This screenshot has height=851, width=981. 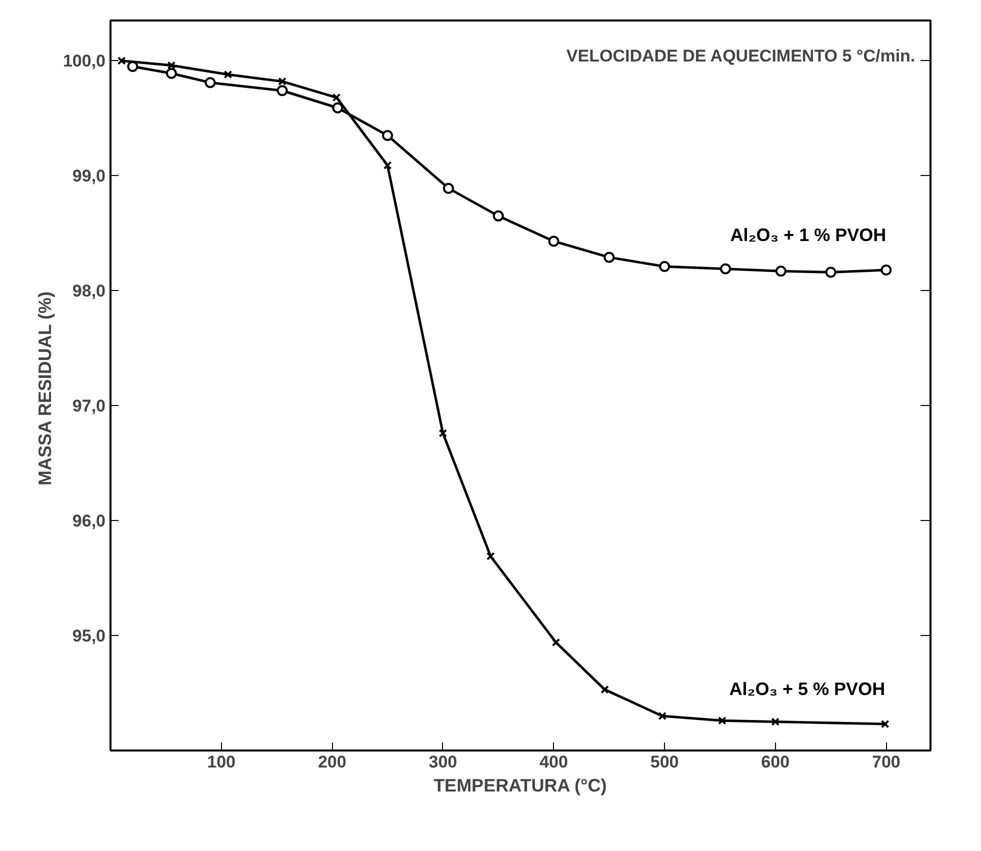 I want to click on y-tick-label: 96,0, so click(x=89, y=521).